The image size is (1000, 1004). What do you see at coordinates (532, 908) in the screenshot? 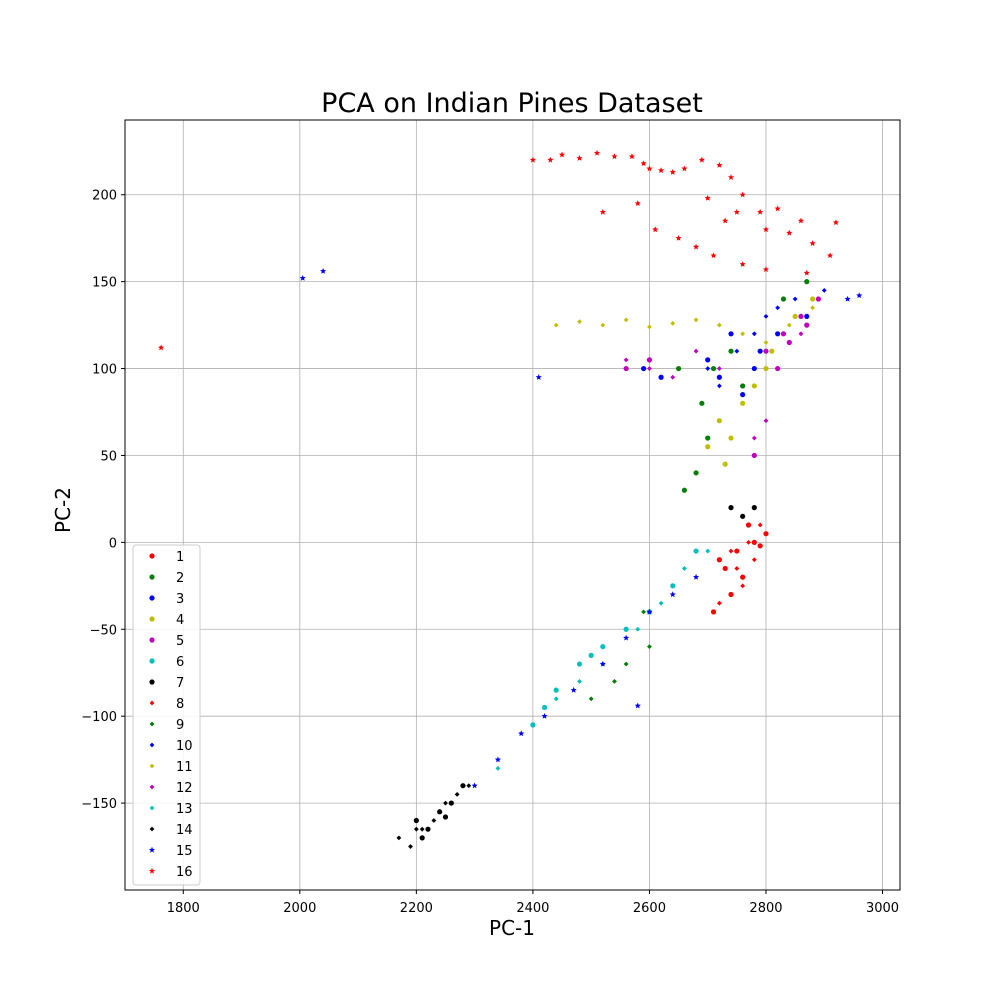
I see `x-tick-label: 2400` at bounding box center [532, 908].